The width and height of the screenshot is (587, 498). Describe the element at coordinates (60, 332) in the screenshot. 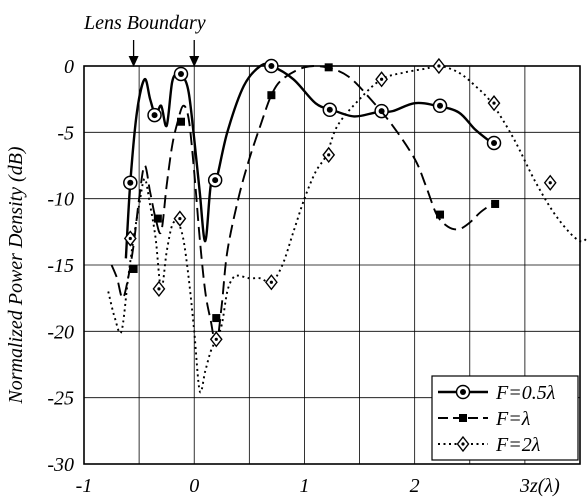

I see `y-tick-label: -20` at that location.